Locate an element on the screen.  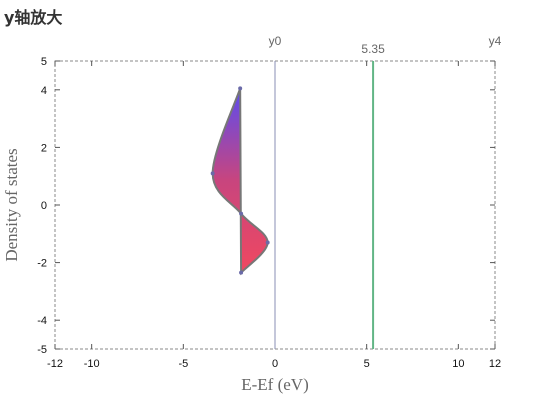
y-axis-title: Density of states is located at coordinates (11, 204).